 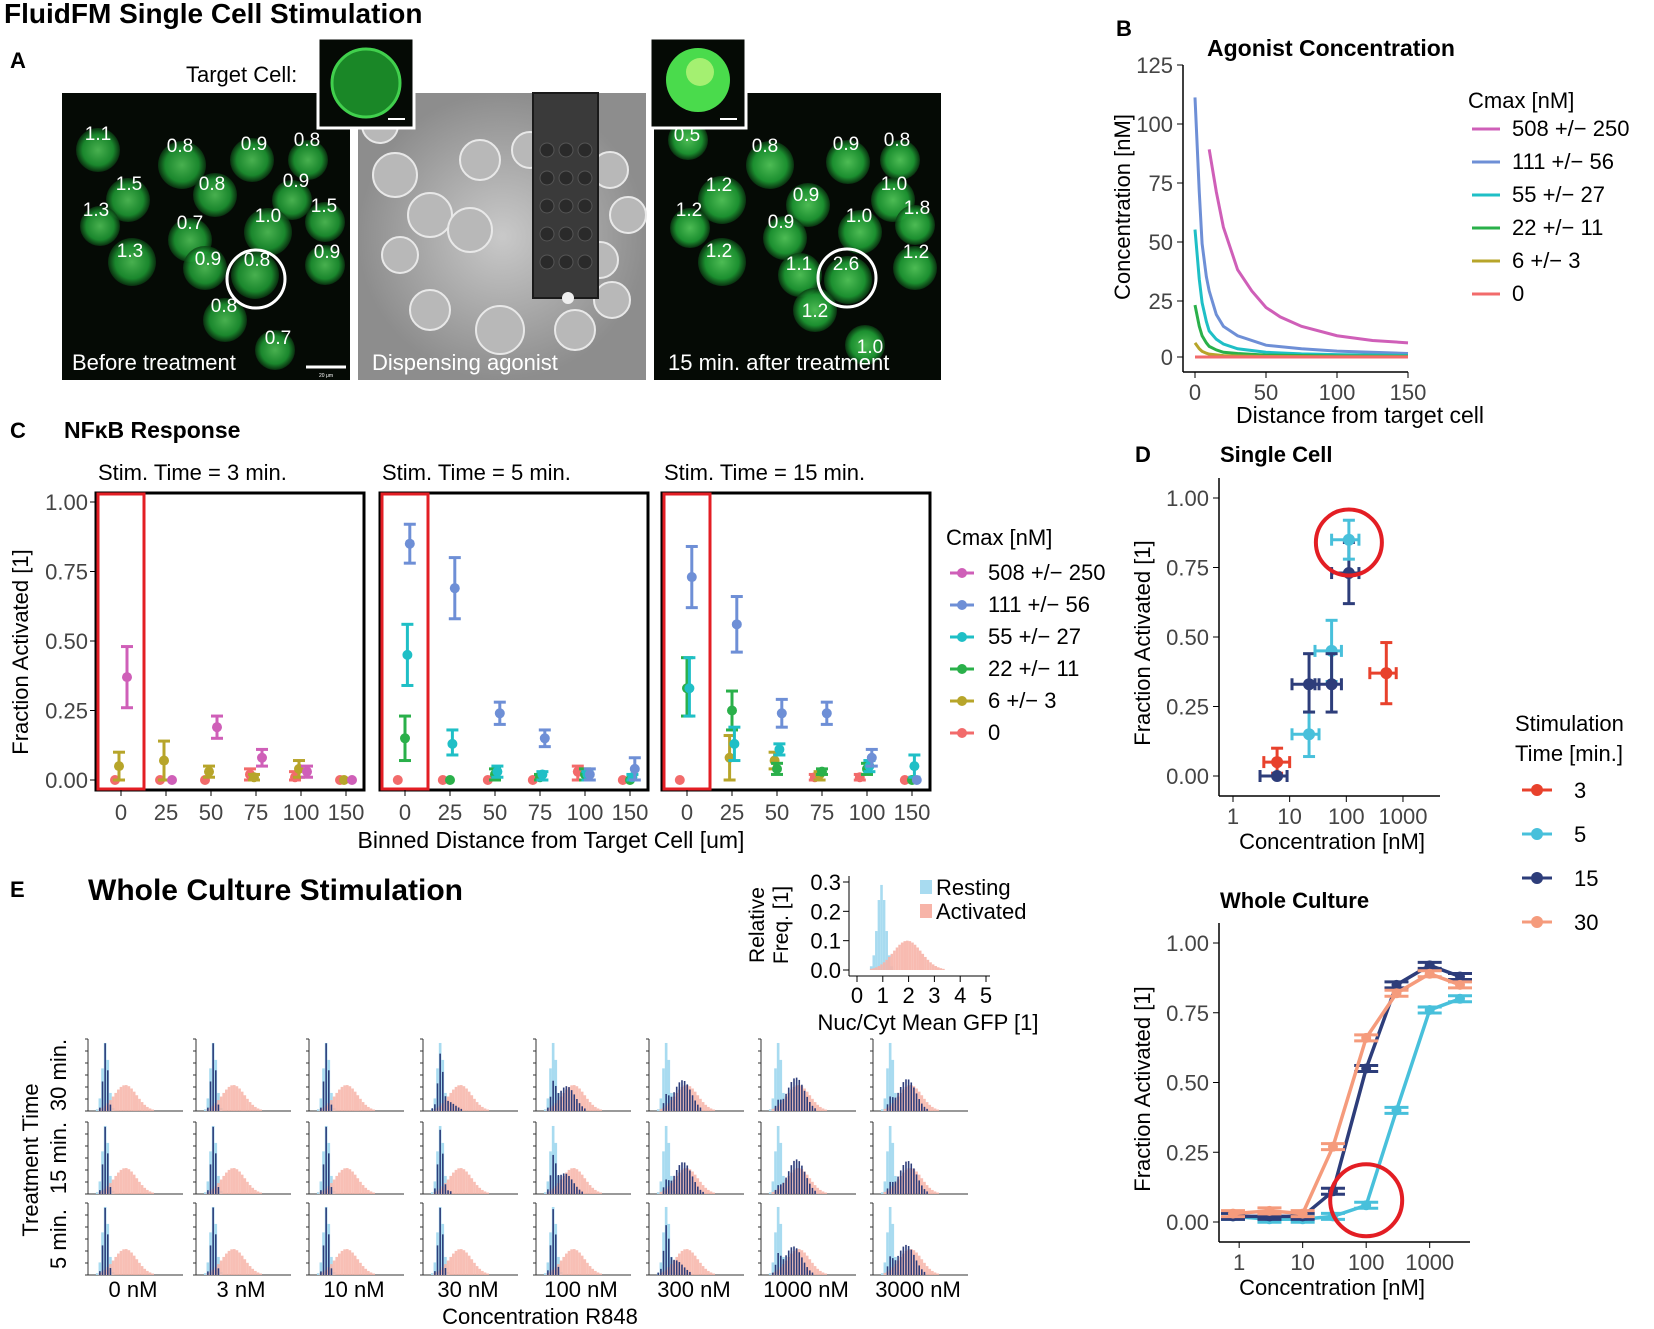 I want to click on legend-label: 111 +/− 56, so click(x=1563, y=161).